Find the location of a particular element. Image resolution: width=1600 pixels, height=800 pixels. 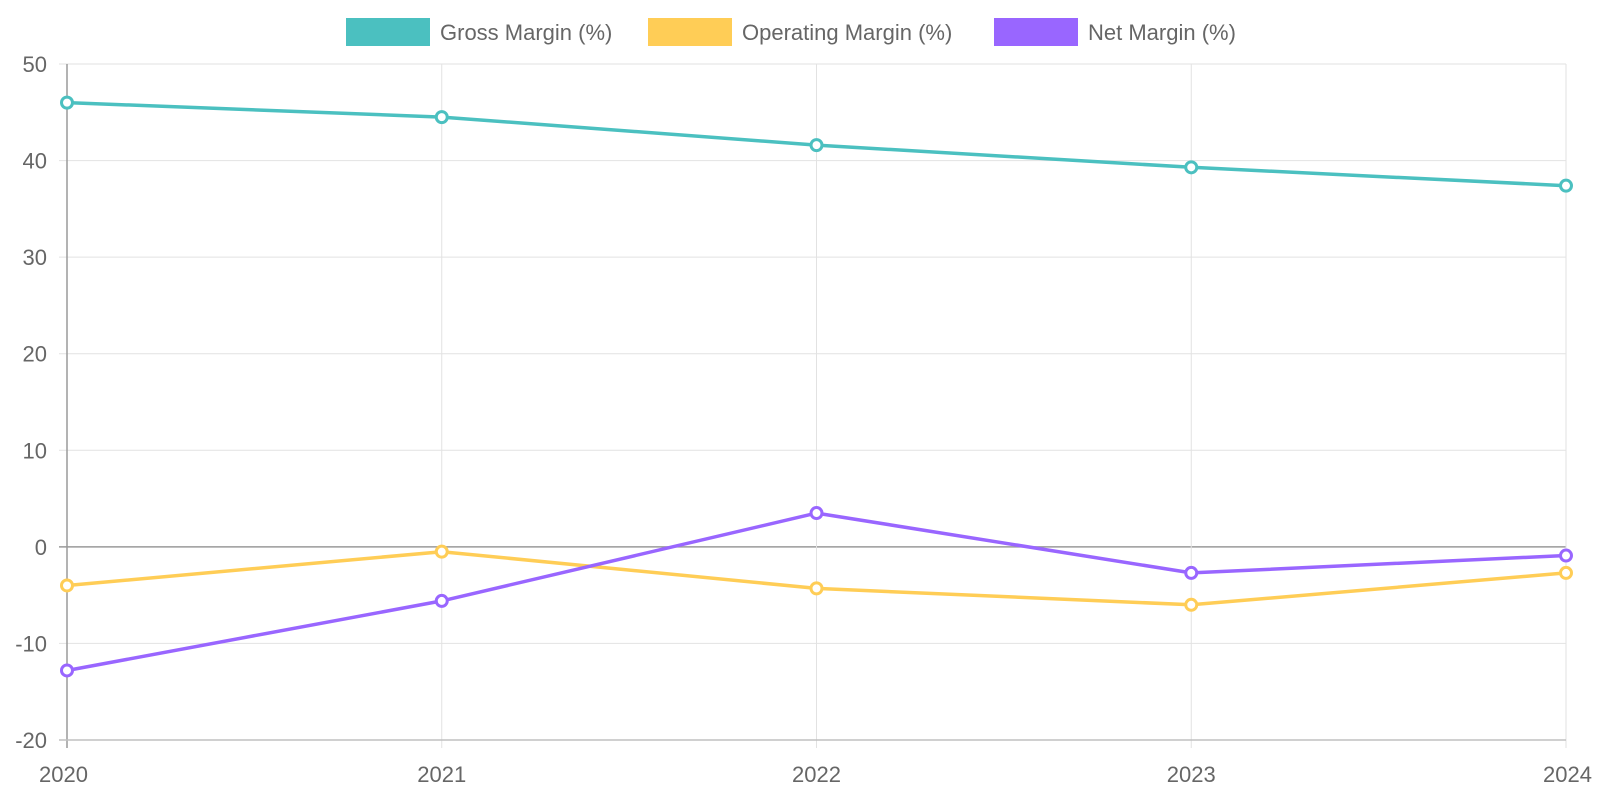

x-tick-label: 2023 is located at coordinates (1191, 774).